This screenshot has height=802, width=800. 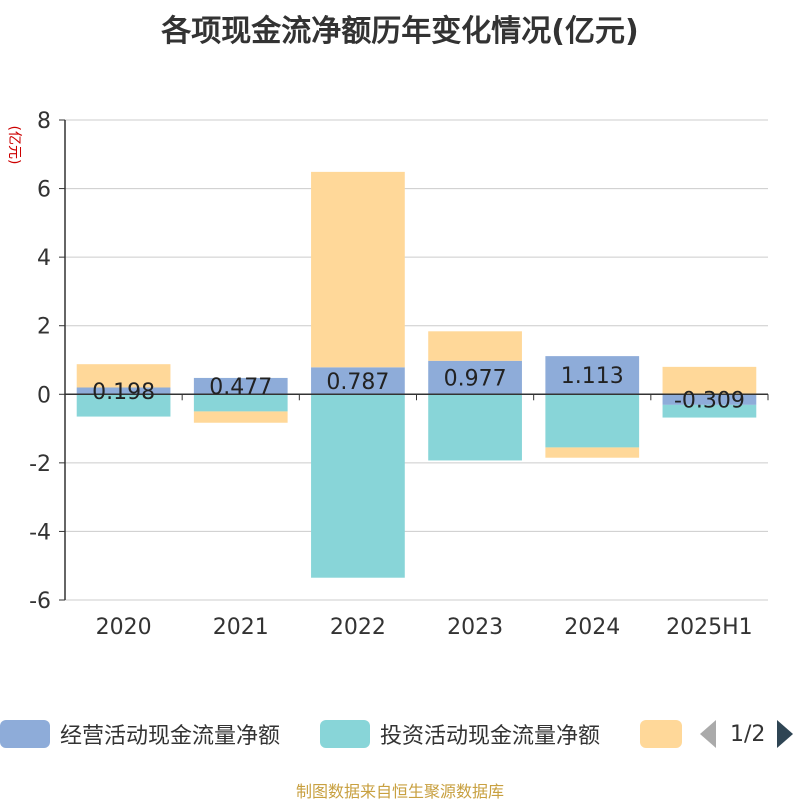 I want to click on bar-data-label: -0.309, so click(x=709, y=401).